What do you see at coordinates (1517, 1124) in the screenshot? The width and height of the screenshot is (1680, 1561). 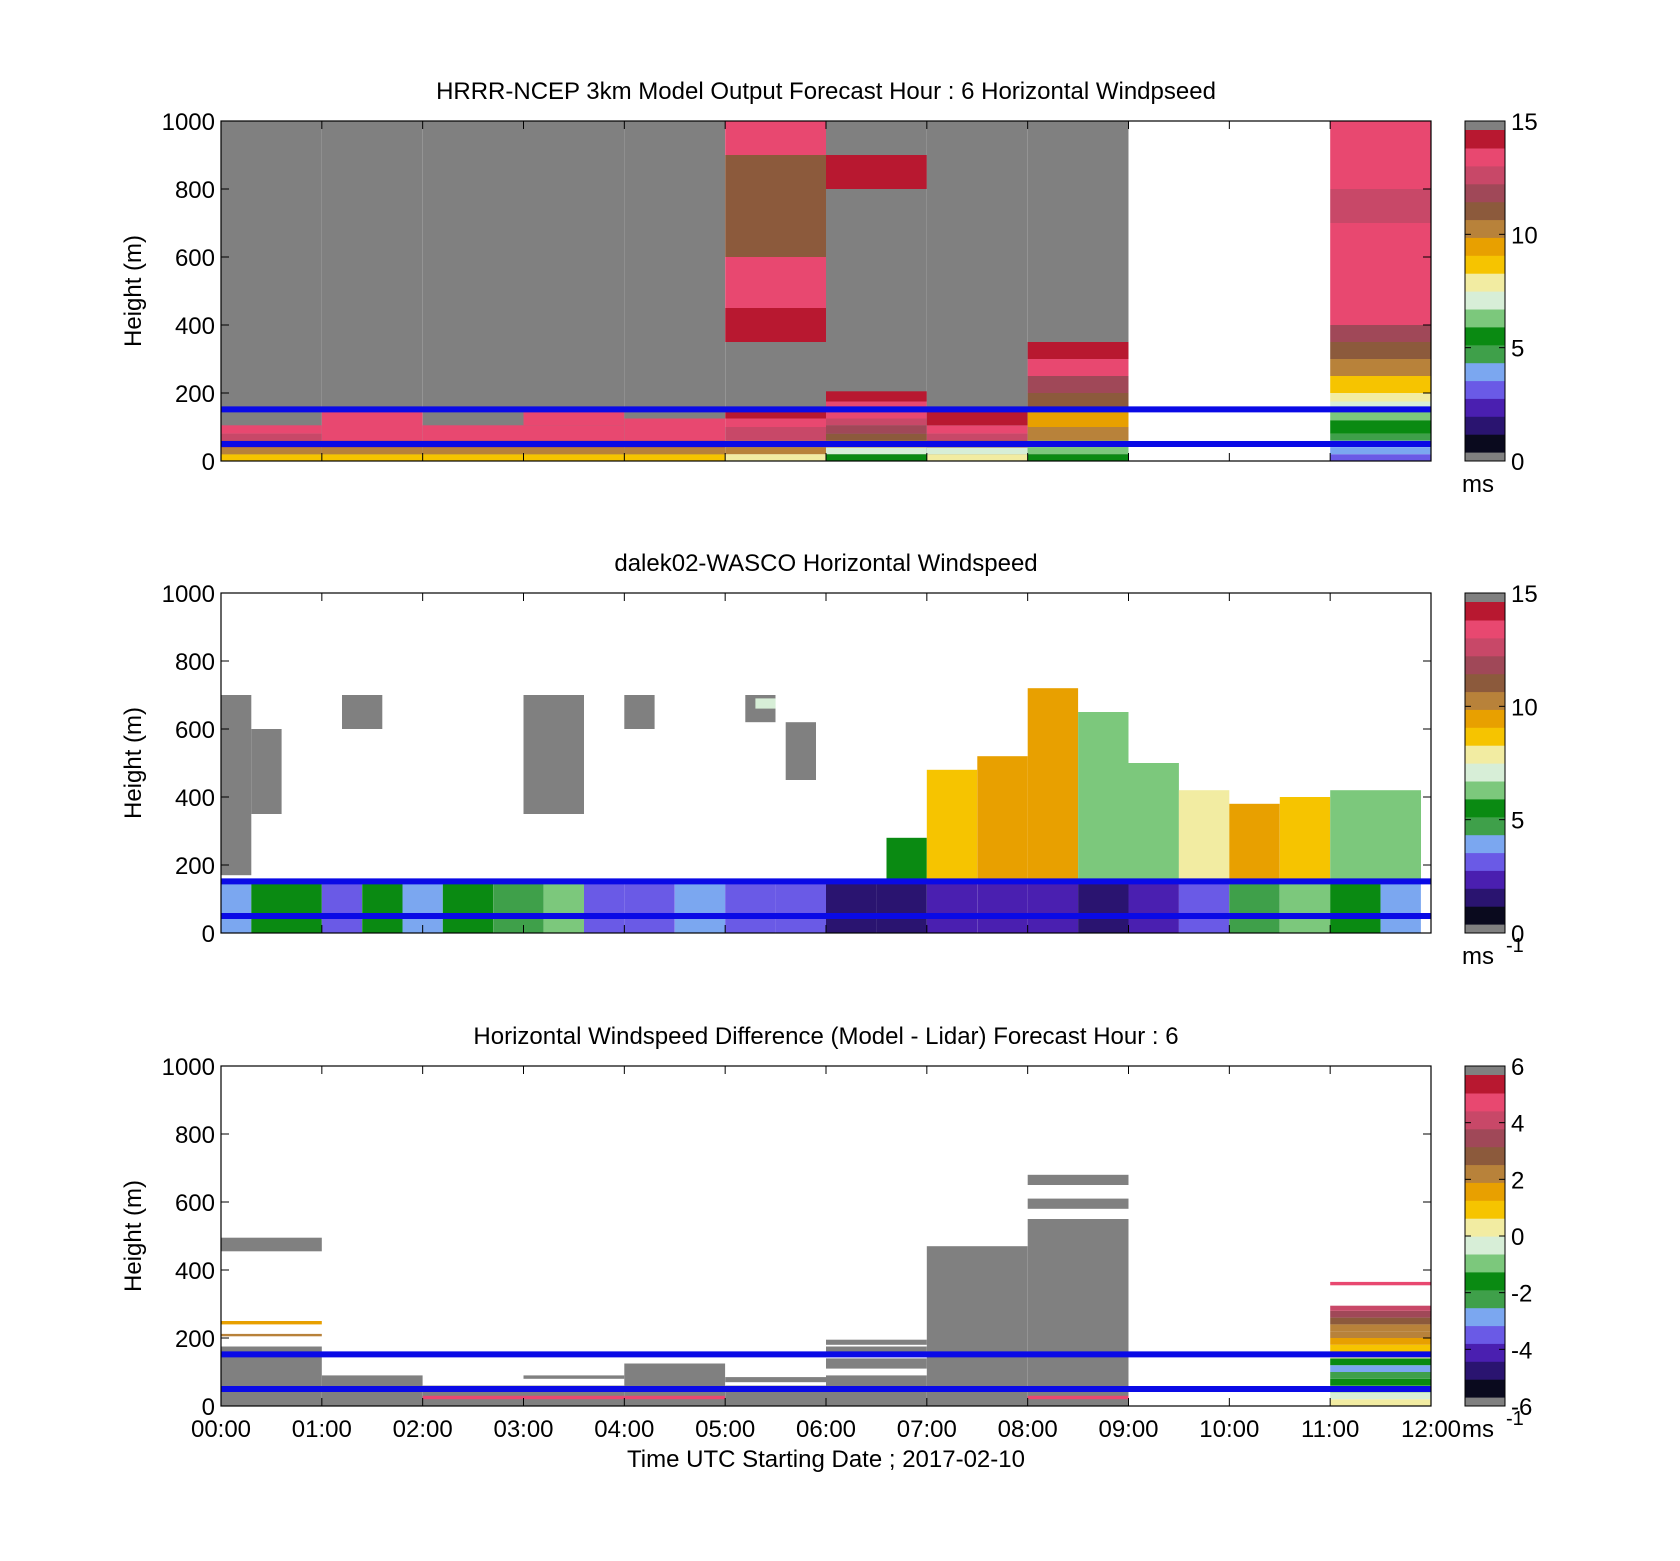 I see `colorbar-tick-label: 4` at bounding box center [1517, 1124].